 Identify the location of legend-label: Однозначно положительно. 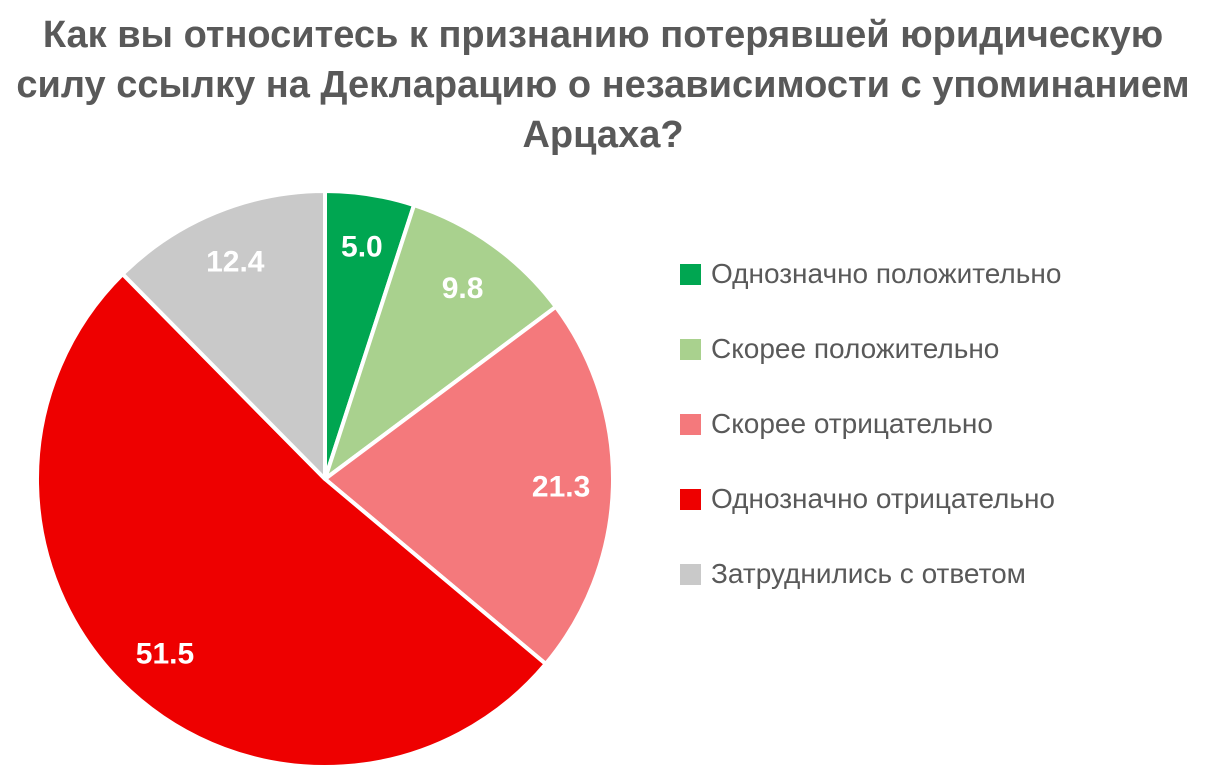
(886, 274).